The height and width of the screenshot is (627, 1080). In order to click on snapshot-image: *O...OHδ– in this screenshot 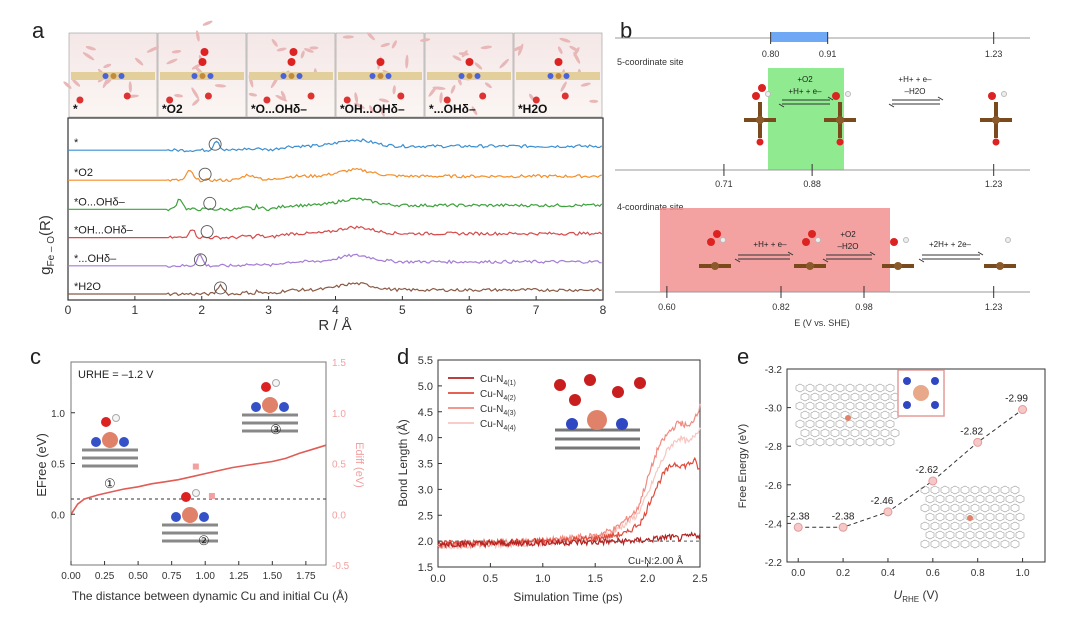, I will do `click(291, 75)`.